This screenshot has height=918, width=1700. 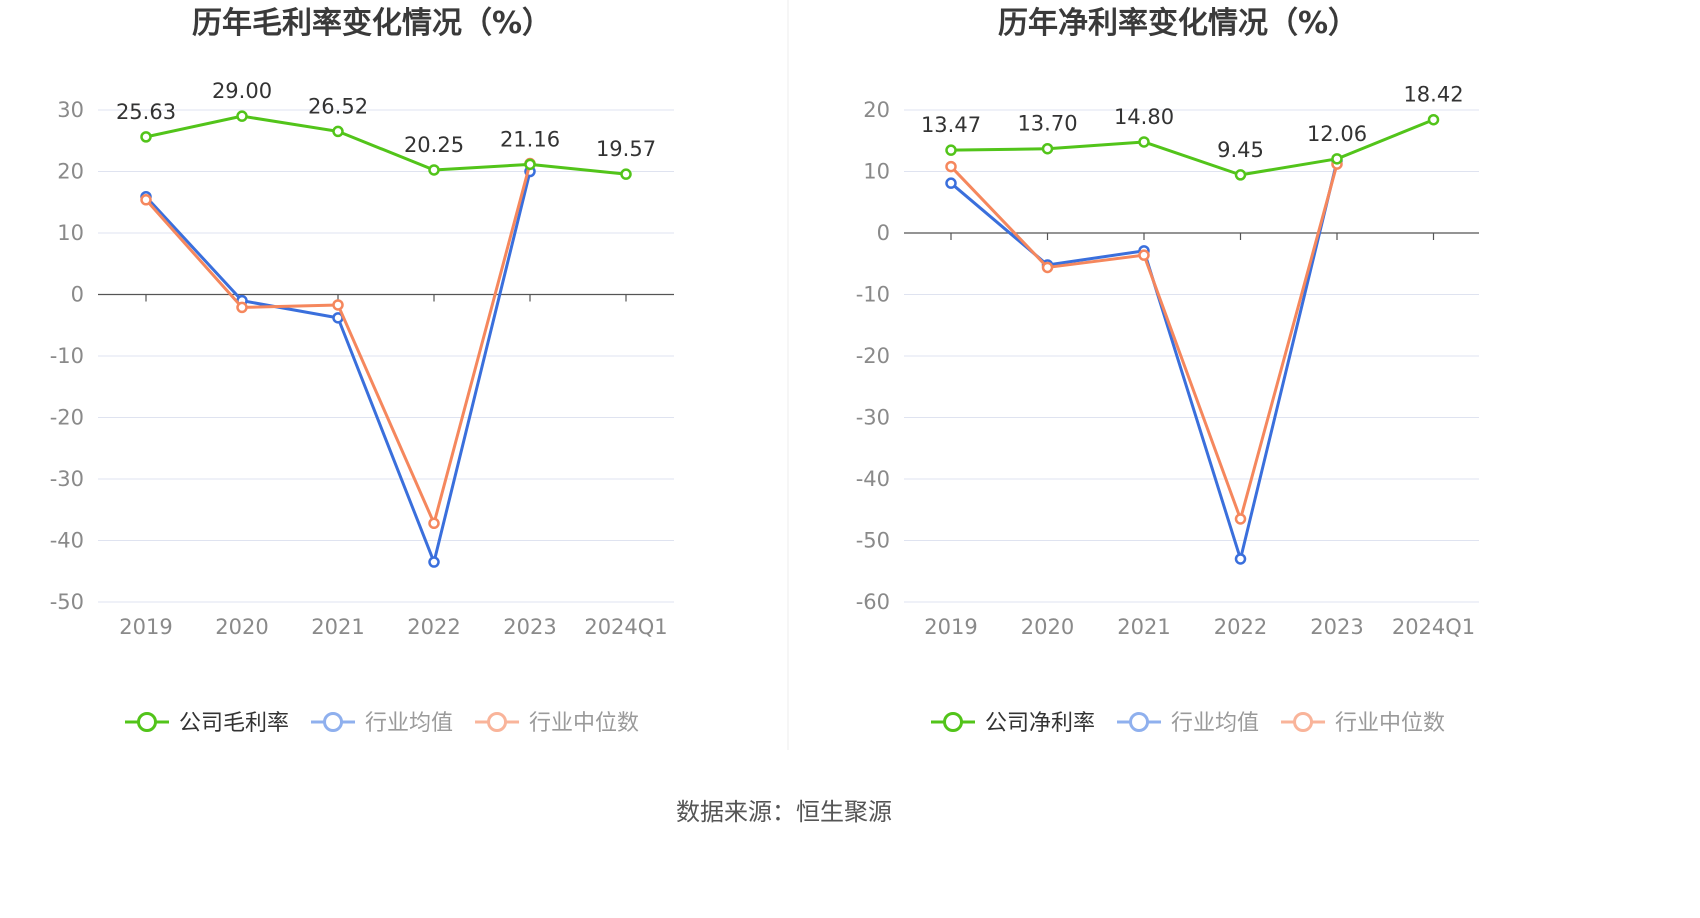 I want to click on chart-title: 历年净利率变化情况（%）, so click(x=1178, y=23).